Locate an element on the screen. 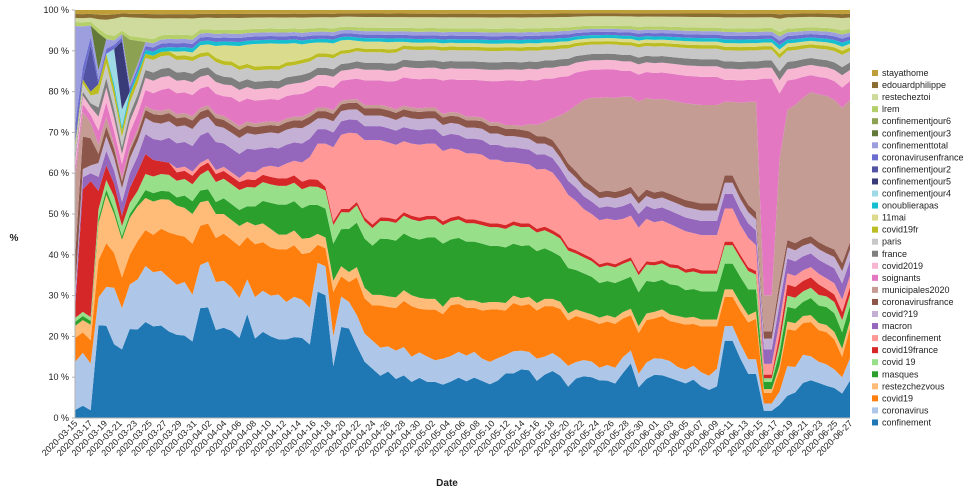  x-axis-title: Date is located at coordinates (447, 483).